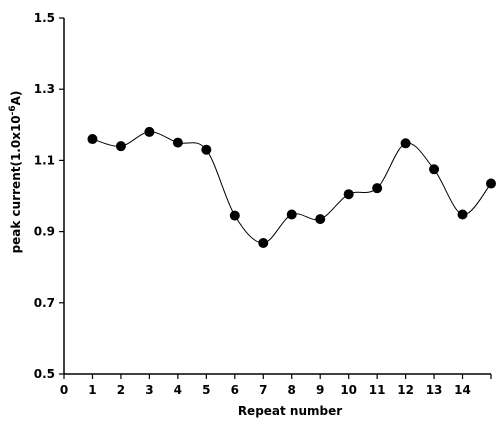 The image size is (500, 425). Describe the element at coordinates (462, 390) in the screenshot. I see `x-tick-label: 14` at that location.